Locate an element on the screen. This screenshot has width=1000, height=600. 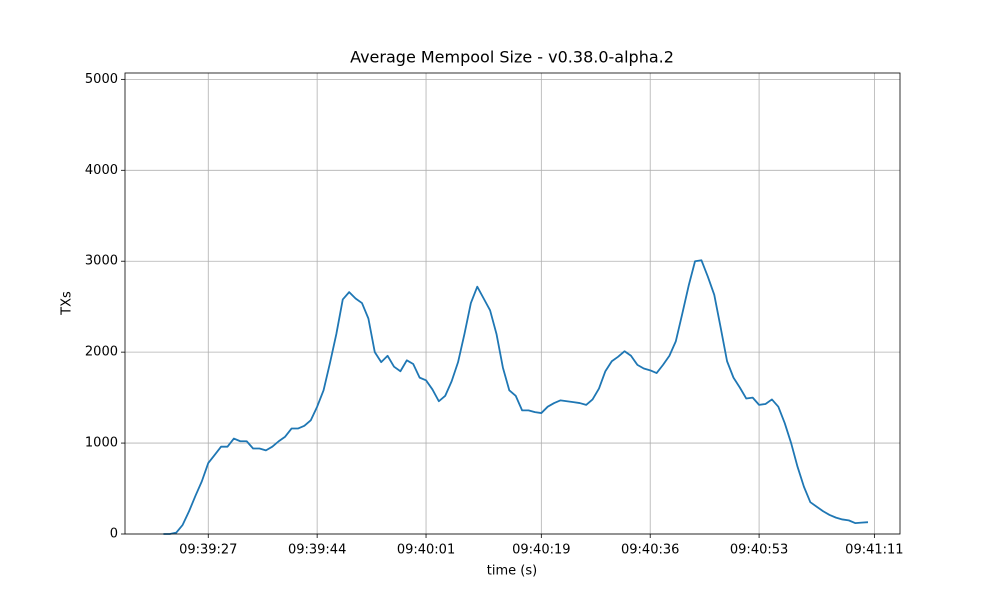
y-tick-label: 3000 is located at coordinates (101, 261).